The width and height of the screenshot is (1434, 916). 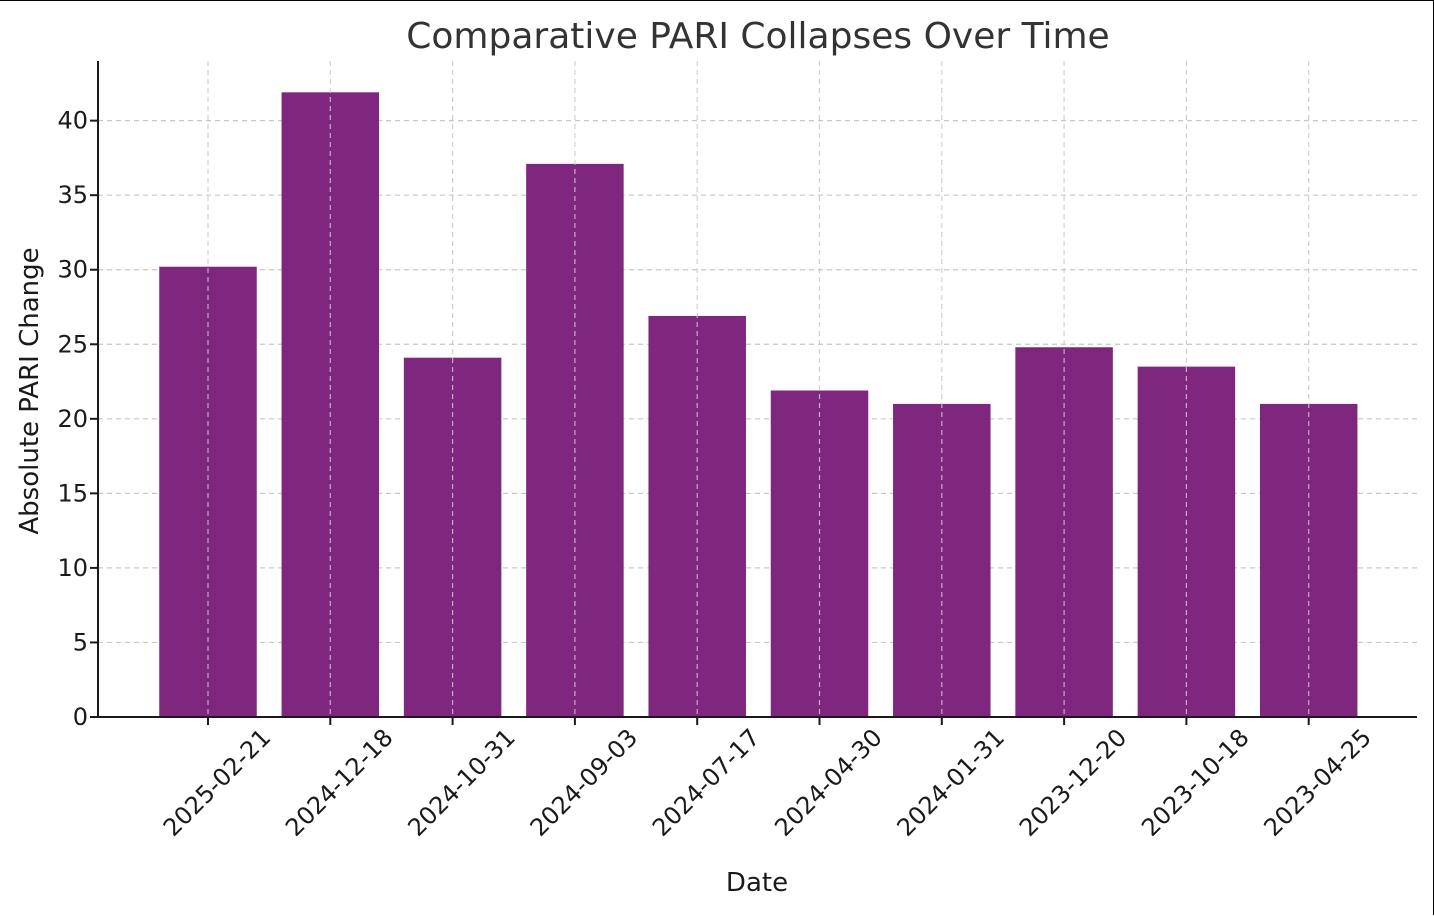 What do you see at coordinates (951, 782) in the screenshot?
I see `x-tick-label: 2024-01-31` at bounding box center [951, 782].